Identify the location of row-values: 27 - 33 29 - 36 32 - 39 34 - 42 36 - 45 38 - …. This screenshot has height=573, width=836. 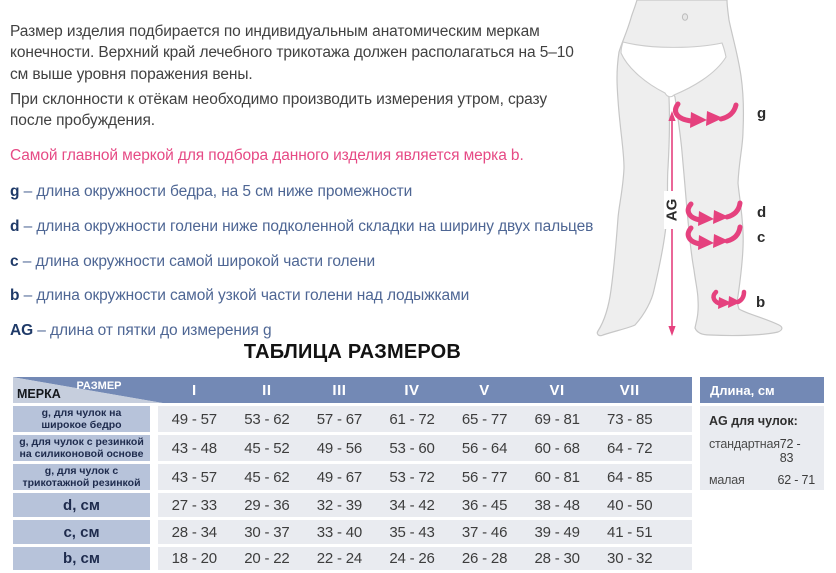
(425, 505).